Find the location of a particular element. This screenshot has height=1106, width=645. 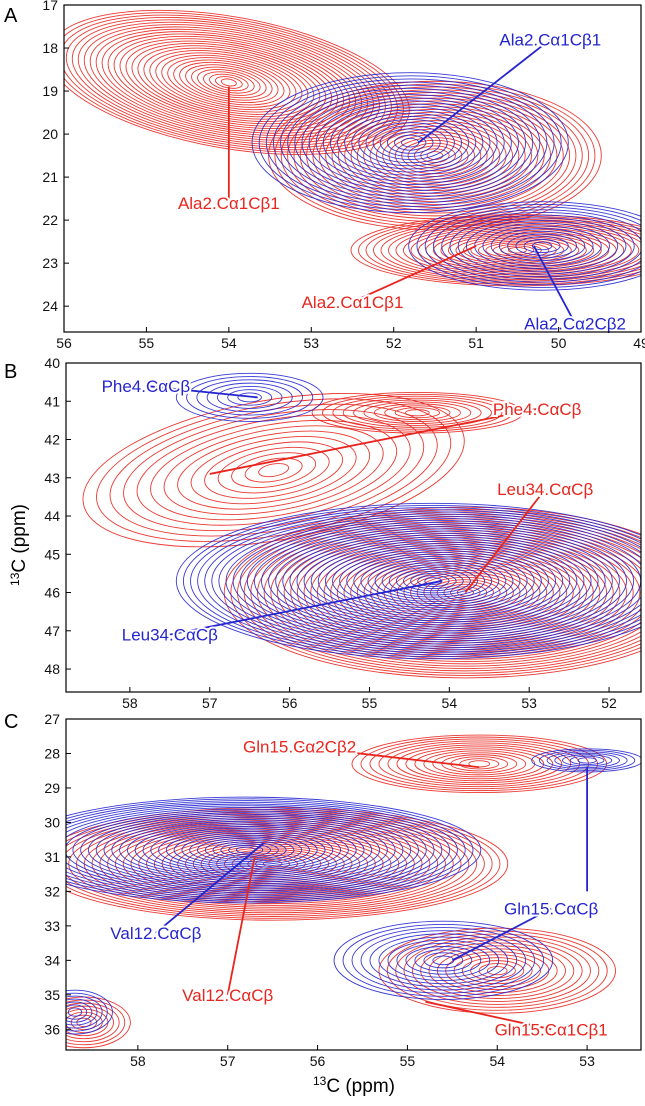

panel-c-y-tick-label-9: 36 is located at coordinates (52, 1029).